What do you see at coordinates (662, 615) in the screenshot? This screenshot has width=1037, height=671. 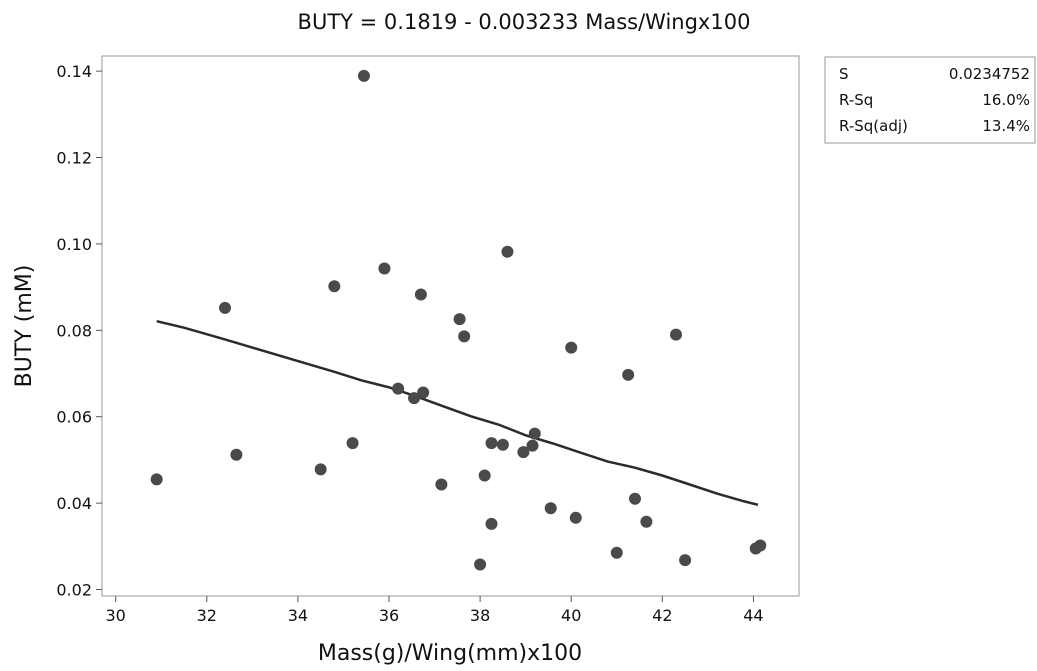 I see `x-tick-label: 42` at bounding box center [662, 615].